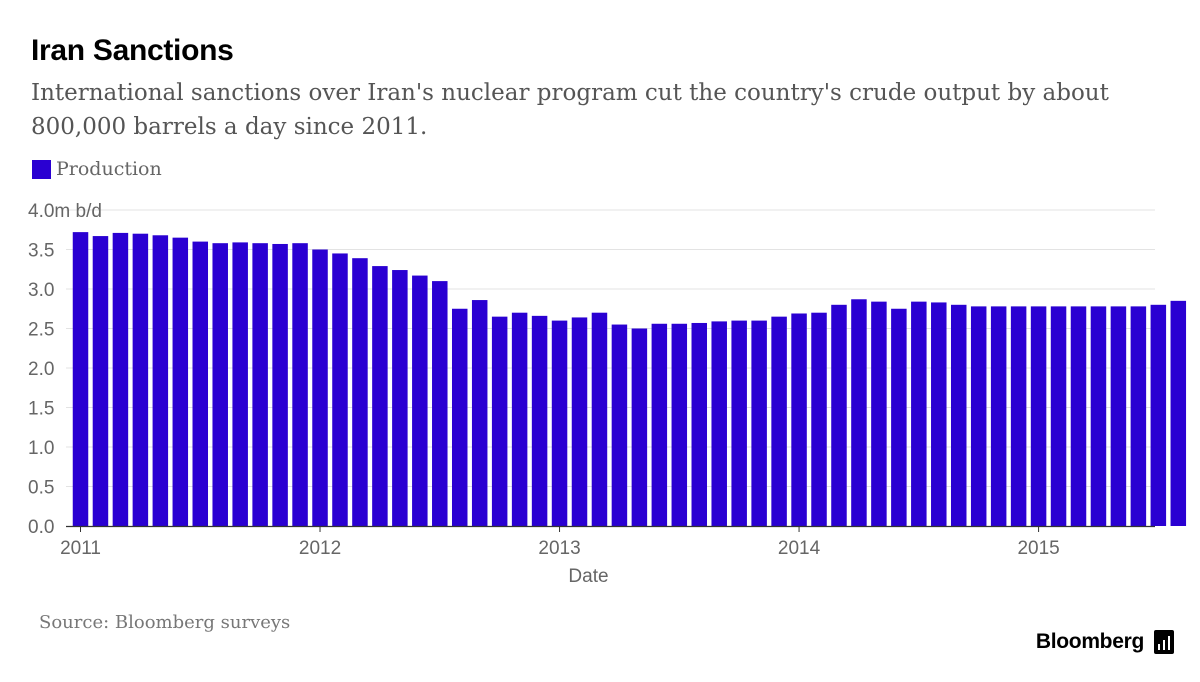 This screenshot has height=682, width=1200. Describe the element at coordinates (80, 548) in the screenshot. I see `x-tick-label: 2011` at that location.